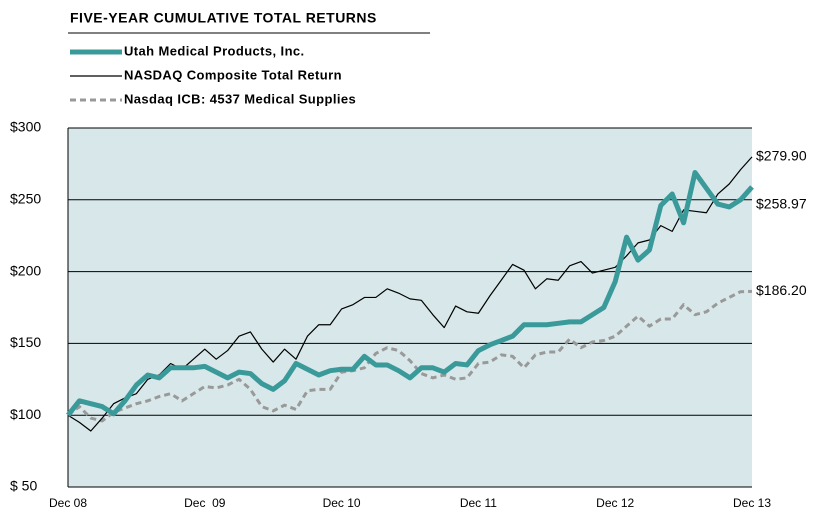 This screenshot has width=822, height=514. Describe the element at coordinates (205, 503) in the screenshot. I see `x-tick-label: Dec 09` at that location.